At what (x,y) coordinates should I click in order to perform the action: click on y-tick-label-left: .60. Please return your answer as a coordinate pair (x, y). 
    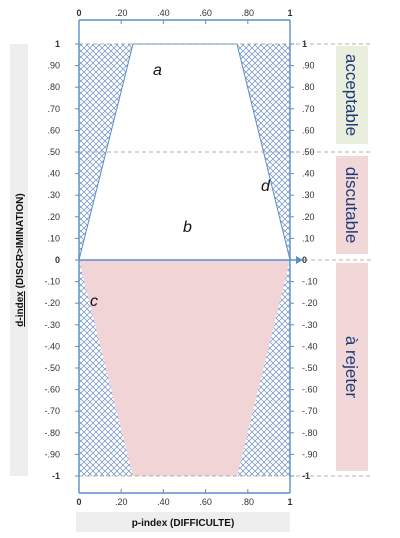
    Looking at the image, I should click on (53, 130).